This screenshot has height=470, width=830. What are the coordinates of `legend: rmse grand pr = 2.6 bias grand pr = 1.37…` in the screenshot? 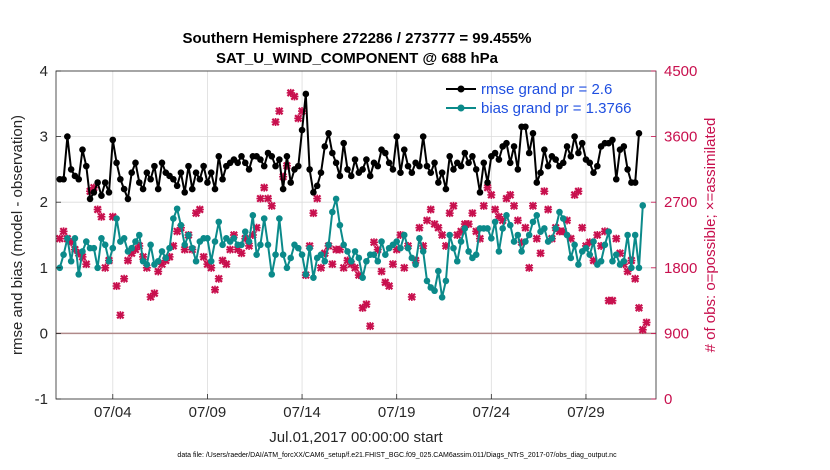 It's located at (539, 99).